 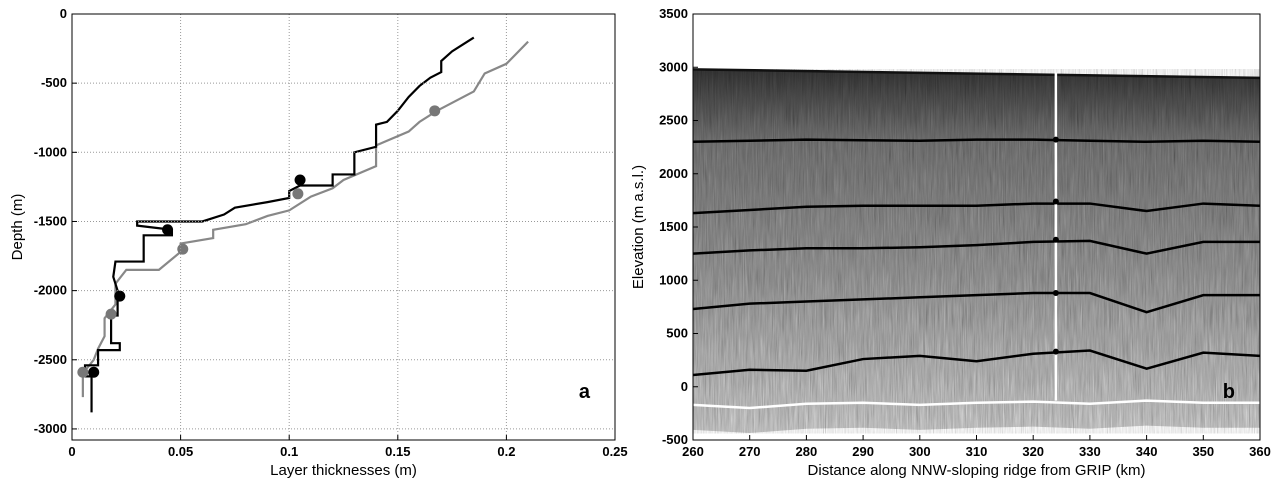 What do you see at coordinates (50, 428) in the screenshot?
I see `y-tick-label: -3000` at bounding box center [50, 428].